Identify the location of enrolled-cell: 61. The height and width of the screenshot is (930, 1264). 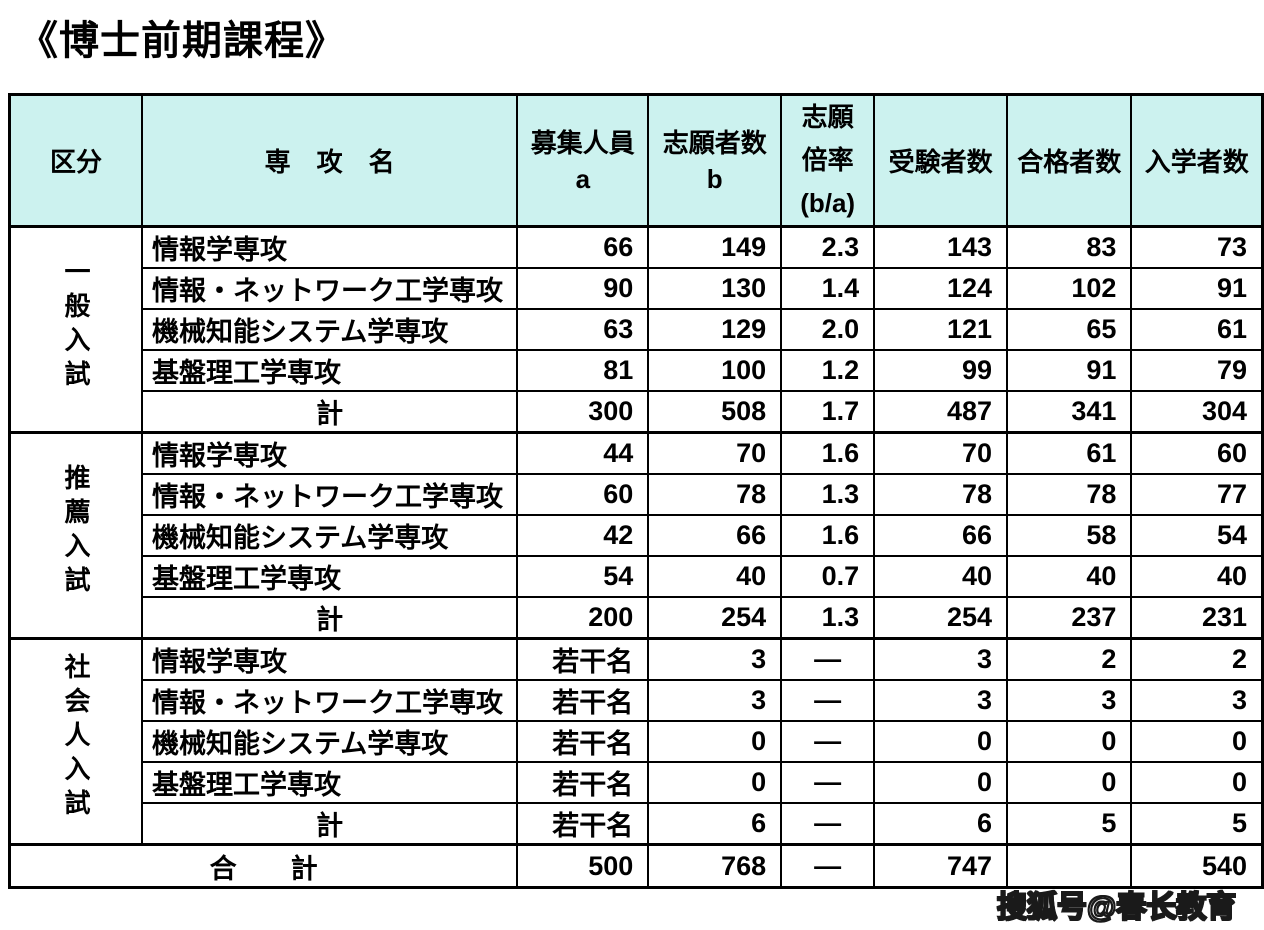
(1197, 329).